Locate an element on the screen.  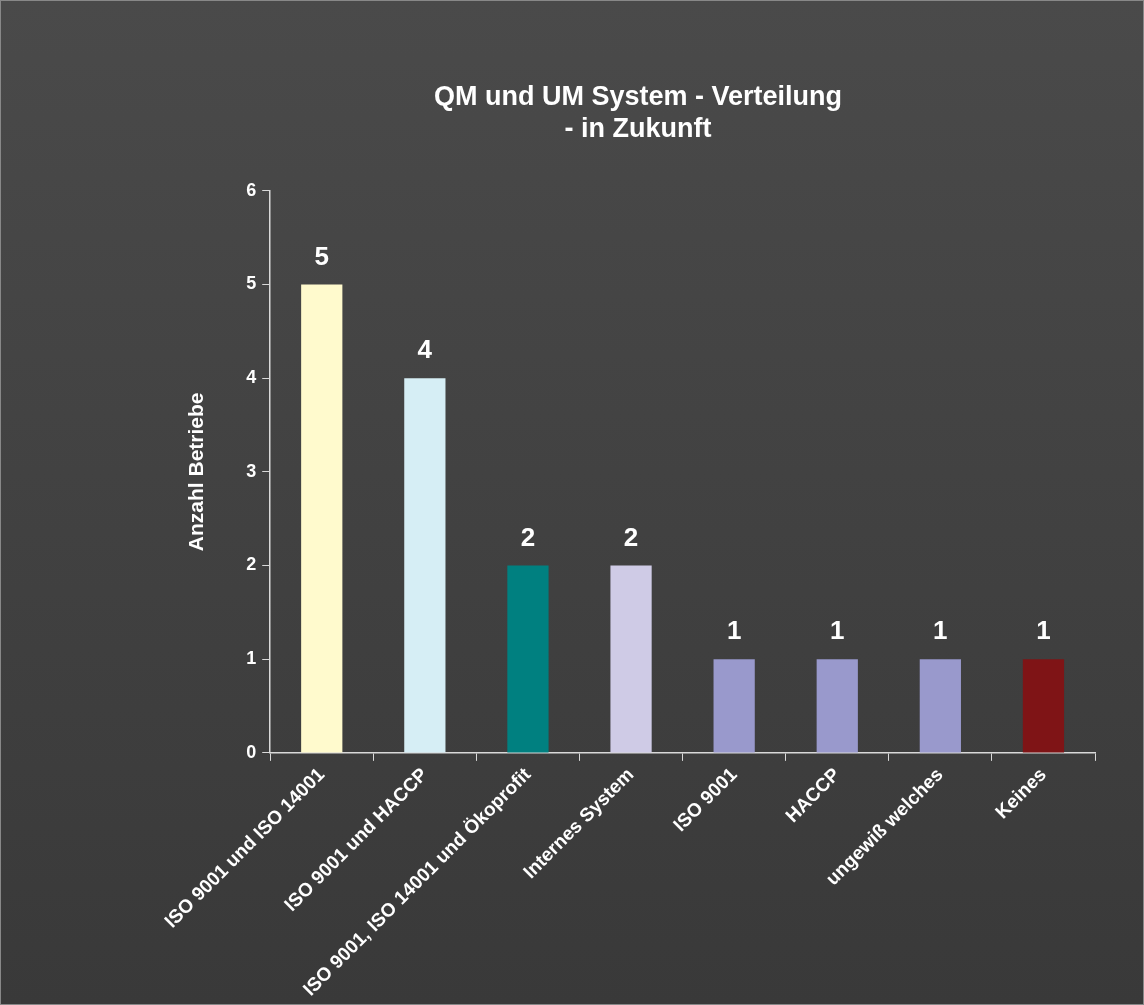
y-axis-title: Anzahl Betriebe is located at coordinates (196, 472).